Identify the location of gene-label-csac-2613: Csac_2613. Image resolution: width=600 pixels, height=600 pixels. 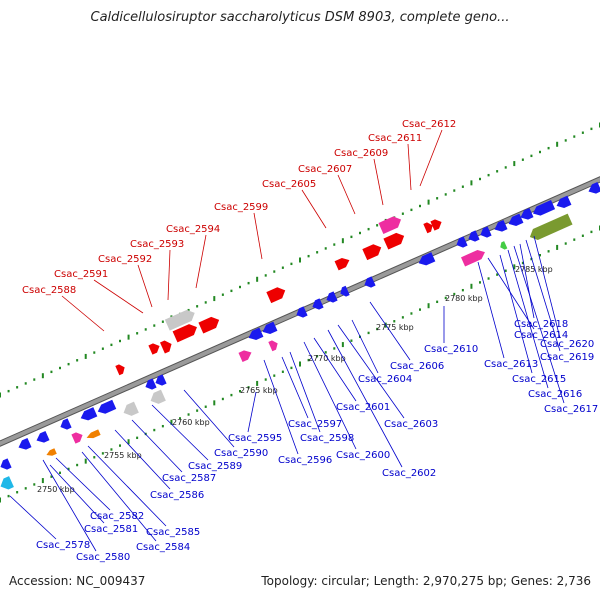
(511, 364).